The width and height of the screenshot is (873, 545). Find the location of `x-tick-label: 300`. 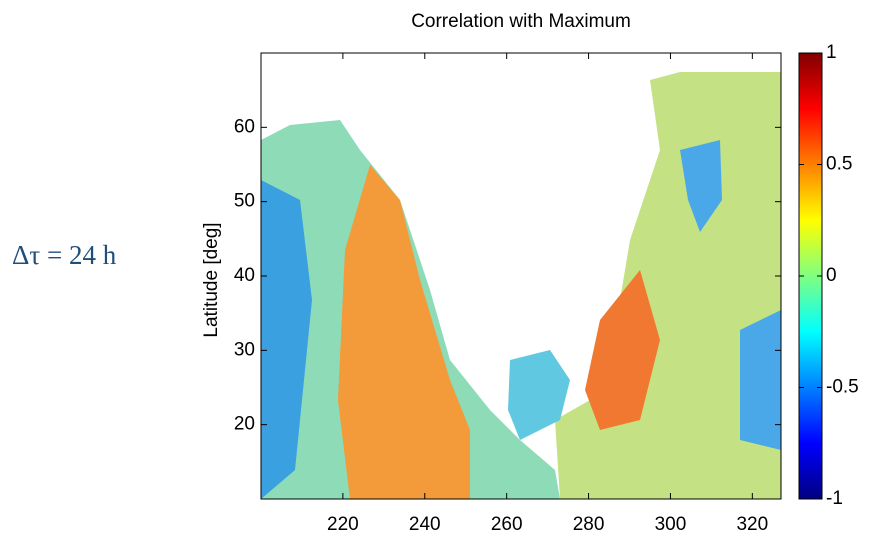

x-tick-label: 300 is located at coordinates (671, 524).